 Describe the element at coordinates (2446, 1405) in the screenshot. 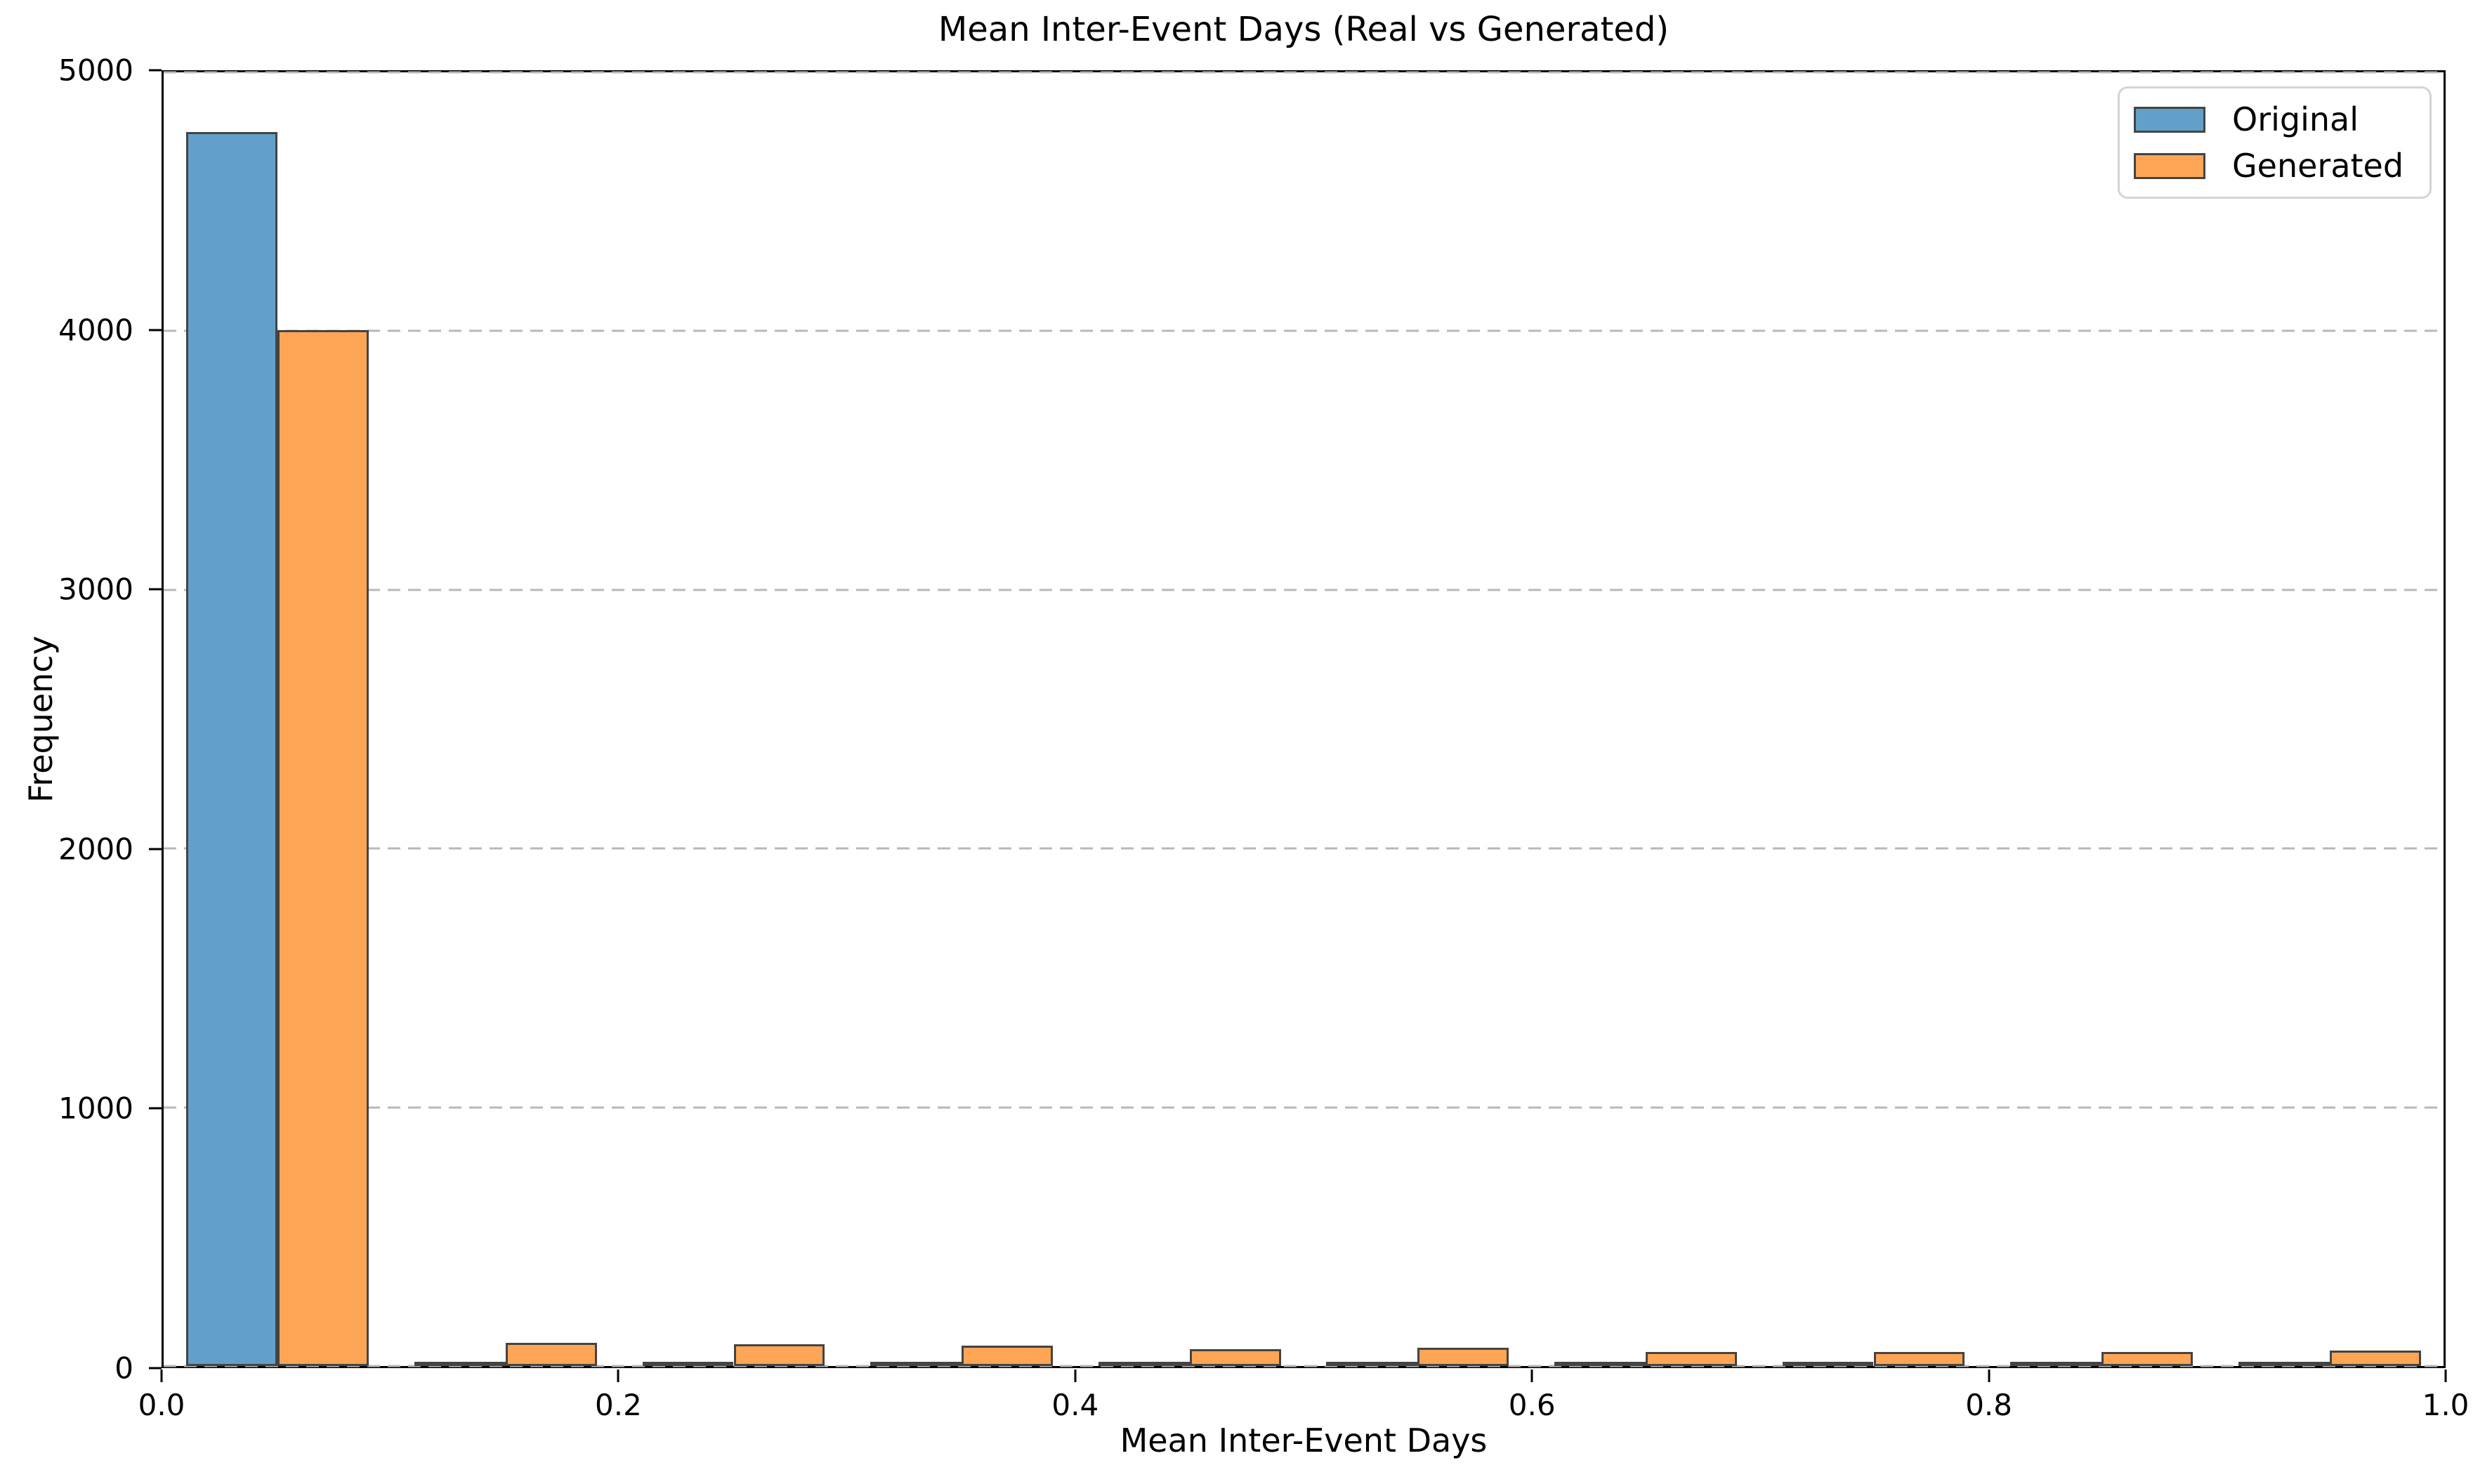

I see `x-tick-label-1.0: 1.0` at that location.